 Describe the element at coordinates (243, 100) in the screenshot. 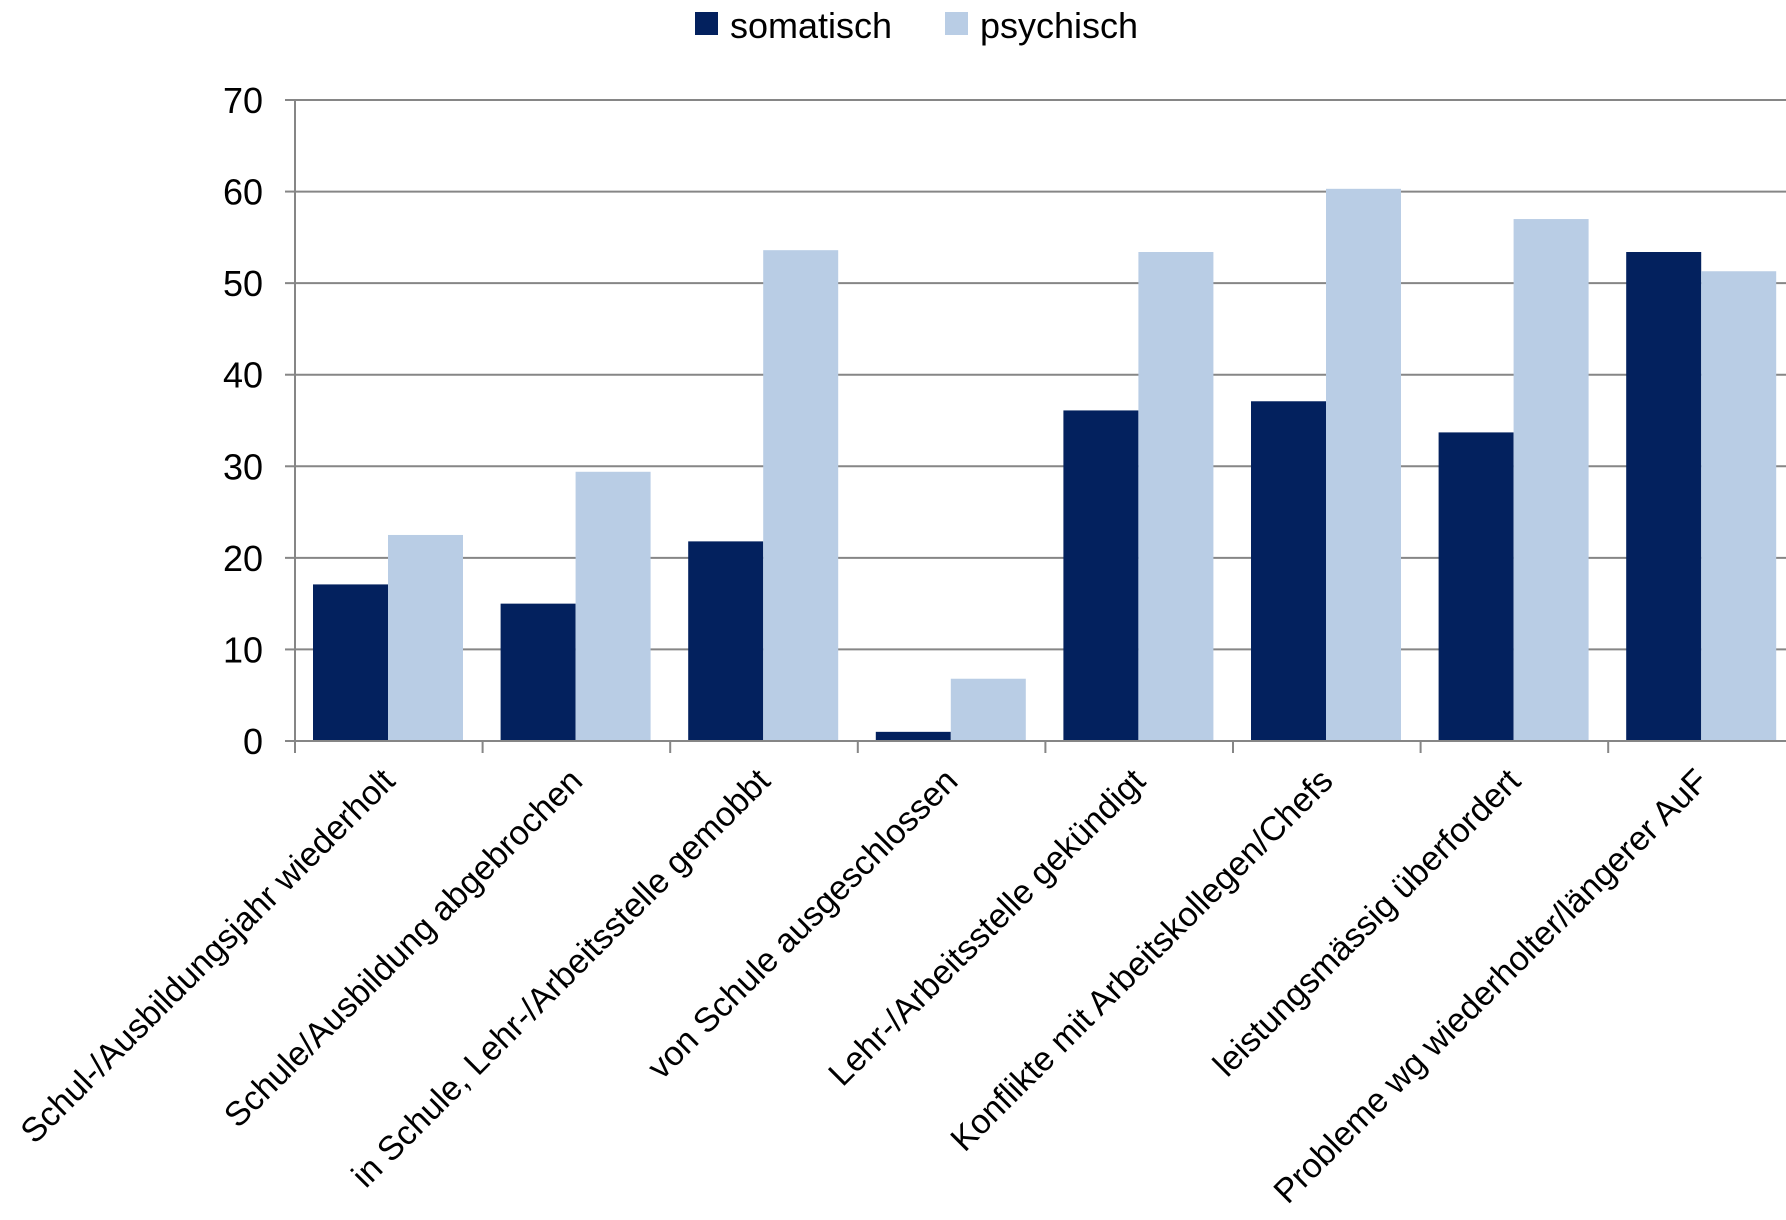

I see `y-tick-label: 70` at that location.